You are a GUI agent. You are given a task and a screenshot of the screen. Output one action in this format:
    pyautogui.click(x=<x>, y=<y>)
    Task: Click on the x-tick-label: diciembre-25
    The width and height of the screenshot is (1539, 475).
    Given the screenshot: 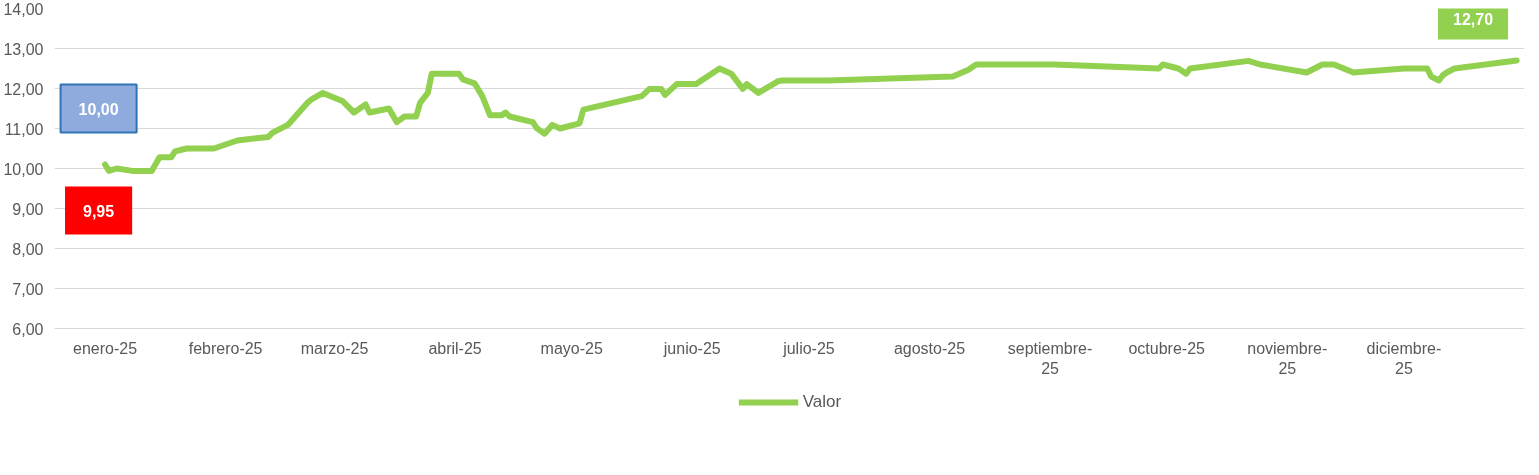 What is the action you would take?
    pyautogui.click(x=1404, y=358)
    